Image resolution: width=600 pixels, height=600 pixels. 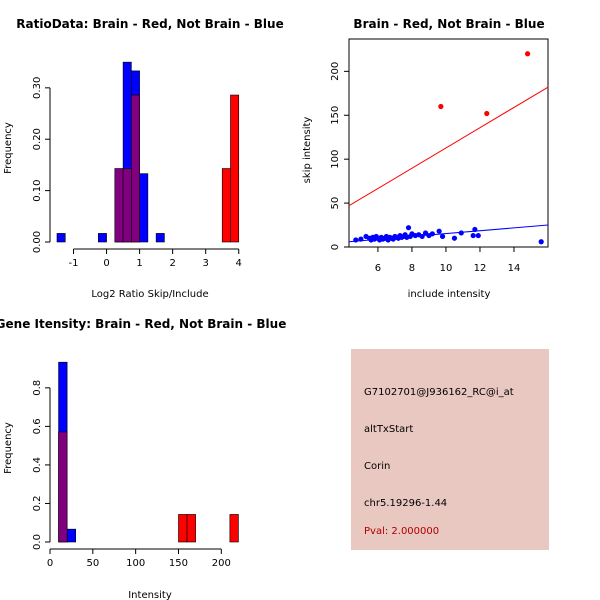 What do you see at coordinates (50, 563) in the screenshot?
I see `gene-intensity-x-tick-label: 0` at bounding box center [50, 563].